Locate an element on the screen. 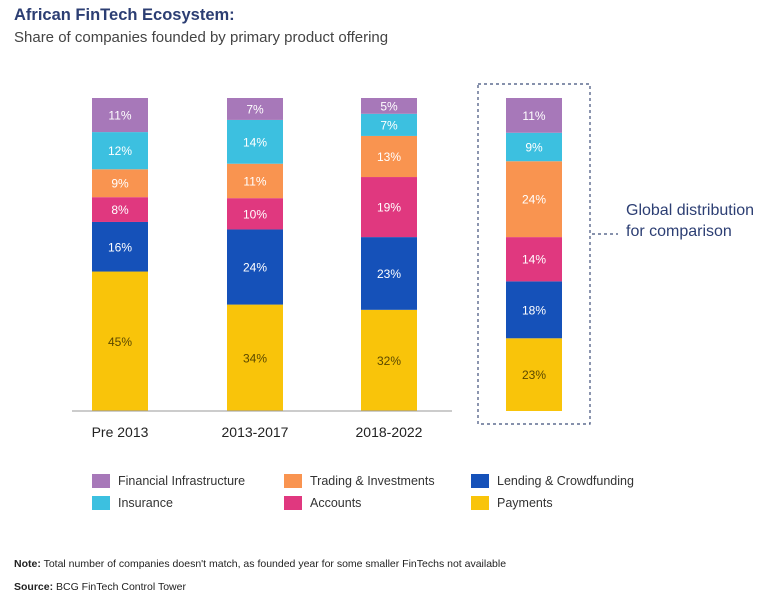  legend-item-trading-investments: Trading & Investments is located at coordinates (359, 481).